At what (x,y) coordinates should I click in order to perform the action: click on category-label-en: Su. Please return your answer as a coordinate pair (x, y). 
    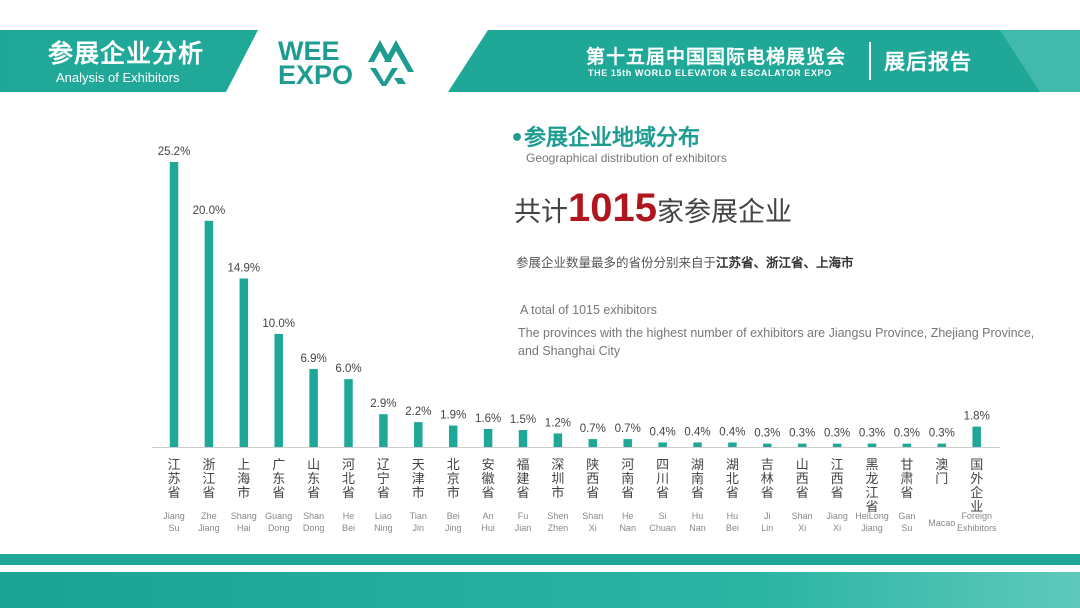
    Looking at the image, I should click on (173, 528).